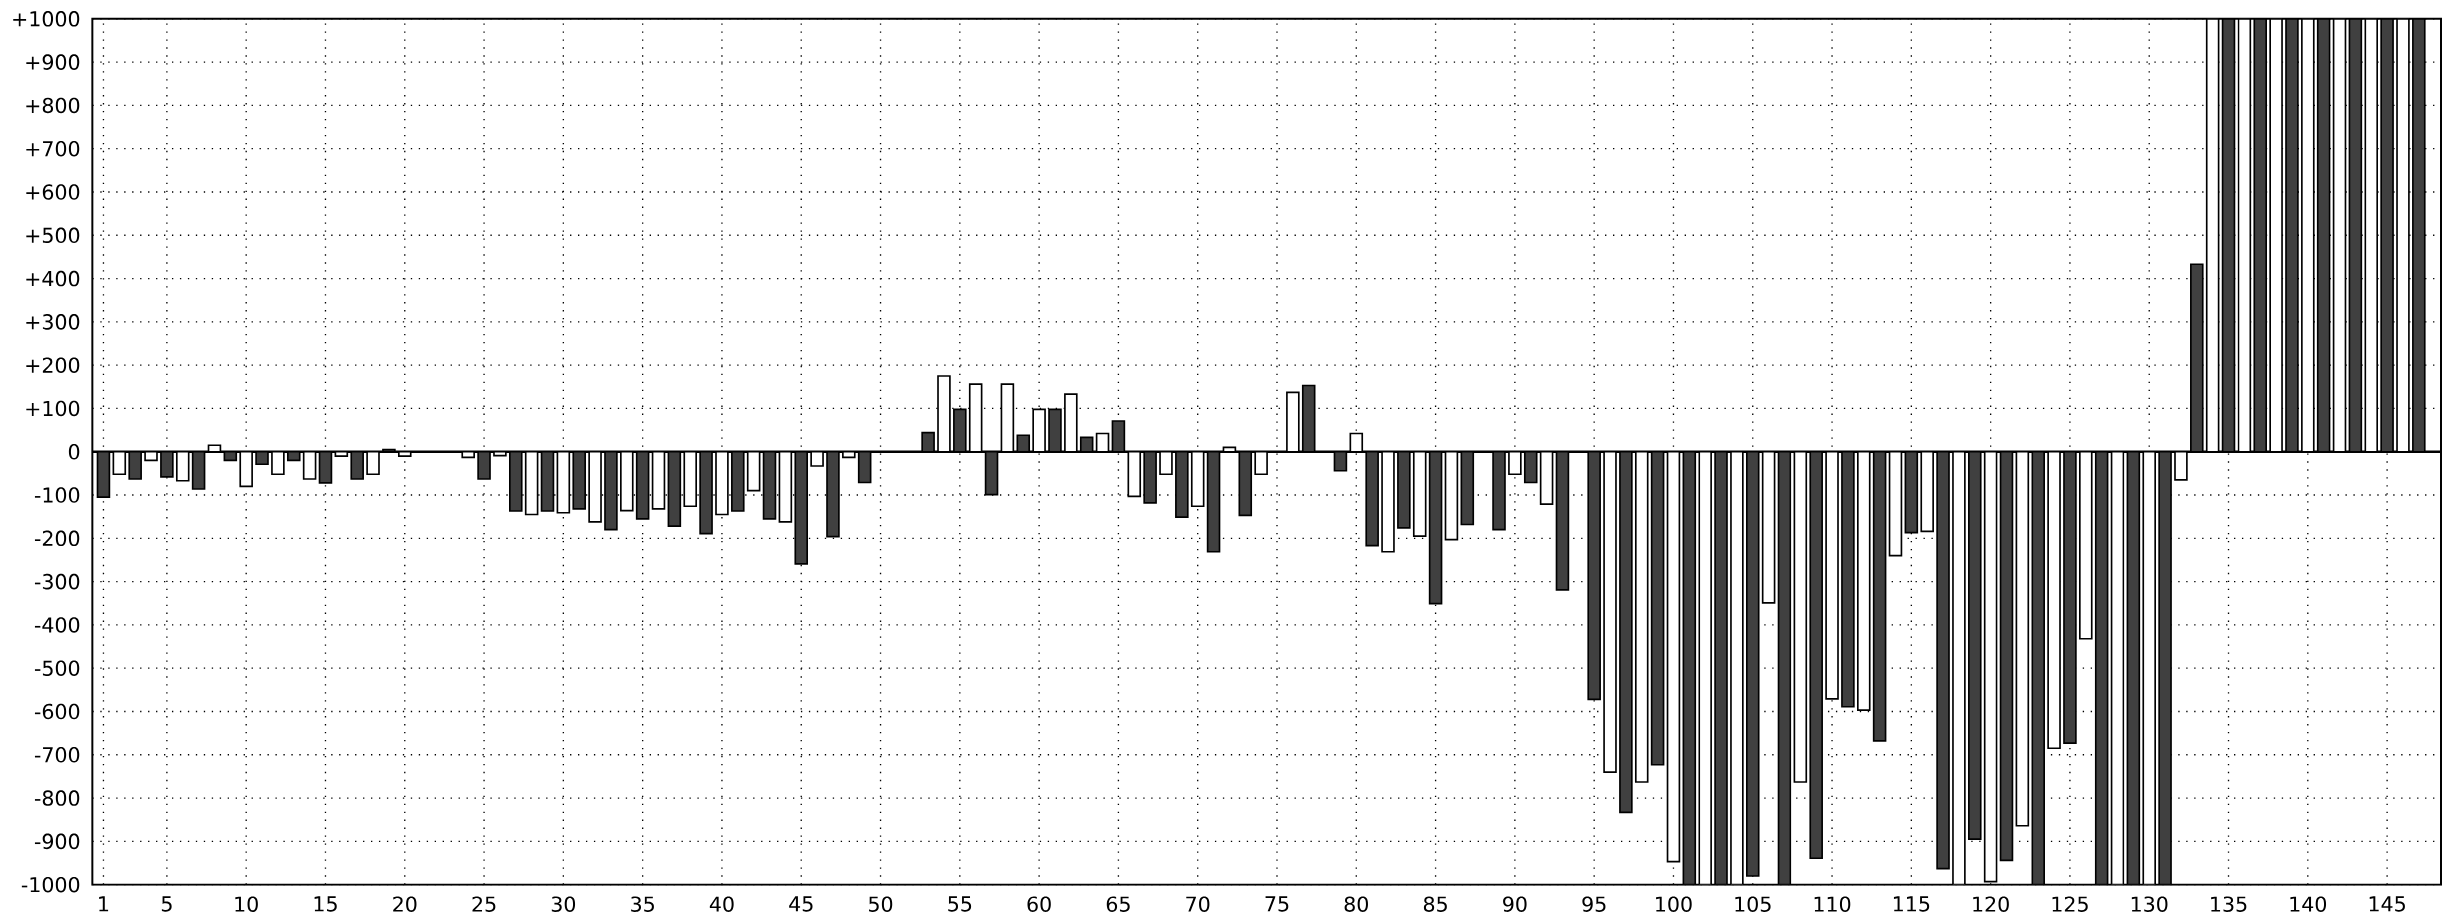 Image resolution: width=2442 pixels, height=923 pixels. What do you see at coordinates (1515, 904) in the screenshot?
I see `x-tick-label: 90` at bounding box center [1515, 904].